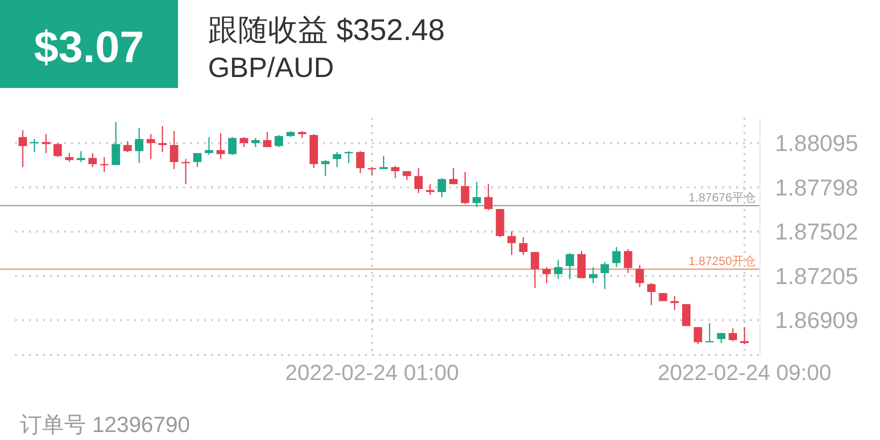 The image size is (880, 440). Describe the element at coordinates (722, 261) in the screenshot. I see `ref-line-label: 1.87250开仓` at that location.